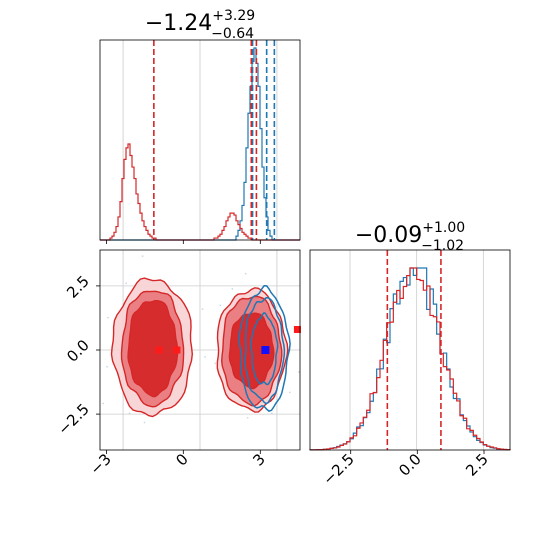 The width and height of the screenshot is (550, 550). What do you see at coordinates (178, 23) in the screenshot?
I see `title-median: −1.24` at bounding box center [178, 23].